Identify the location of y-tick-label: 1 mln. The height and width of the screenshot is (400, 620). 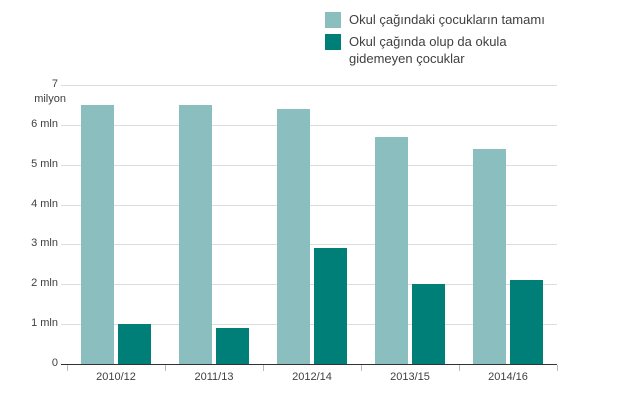
(44, 323).